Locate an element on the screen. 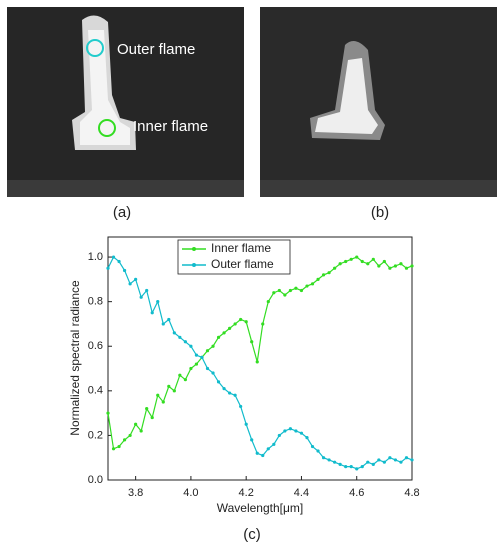  x-tick-label: 3.8 is located at coordinates (135, 493).